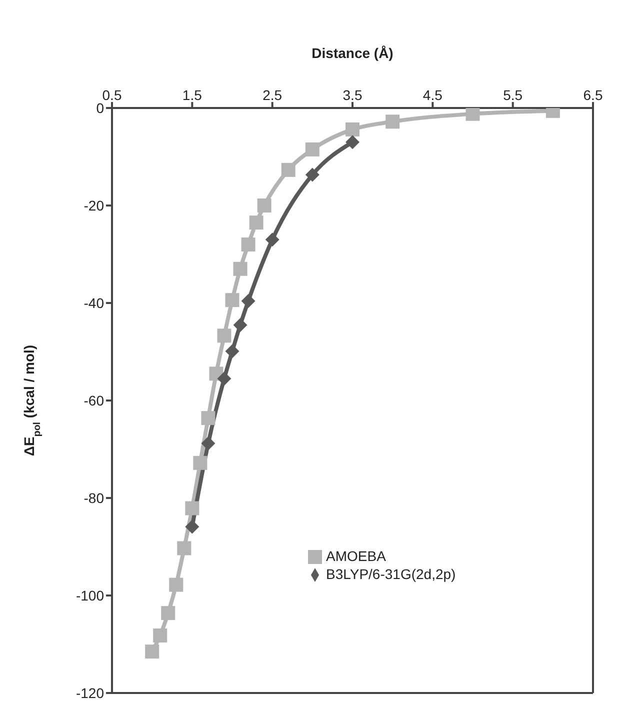 This screenshot has height=715, width=624. Describe the element at coordinates (432, 95) in the screenshot. I see `x-tick-label: 4.5` at that location.